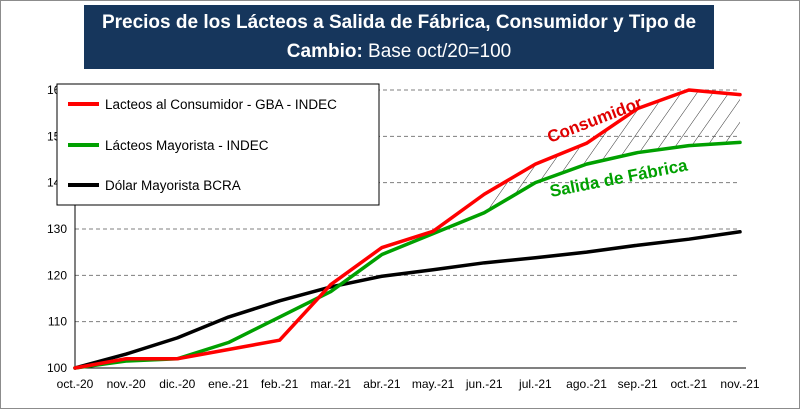 This screenshot has width=800, height=409. Describe the element at coordinates (330, 384) in the screenshot. I see `x-tick-label: mar.-21` at that location.